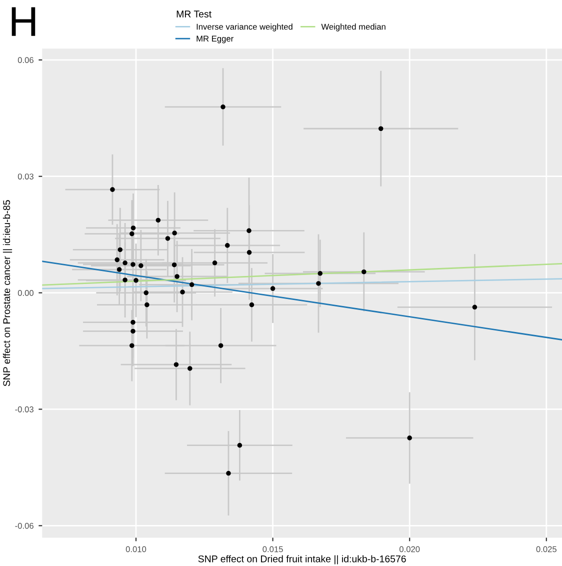 The height and width of the screenshot is (566, 562). What do you see at coordinates (215, 40) in the screenshot?
I see `legend-label: MR Egger` at bounding box center [215, 40].